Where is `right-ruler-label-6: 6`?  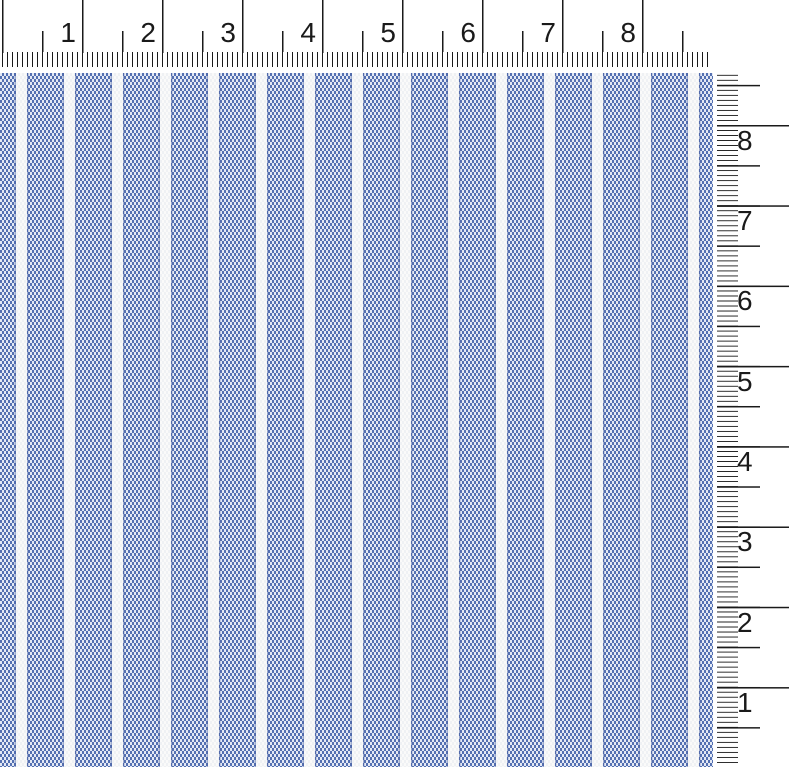
right-ruler-label-6: 6 is located at coordinates (745, 300).